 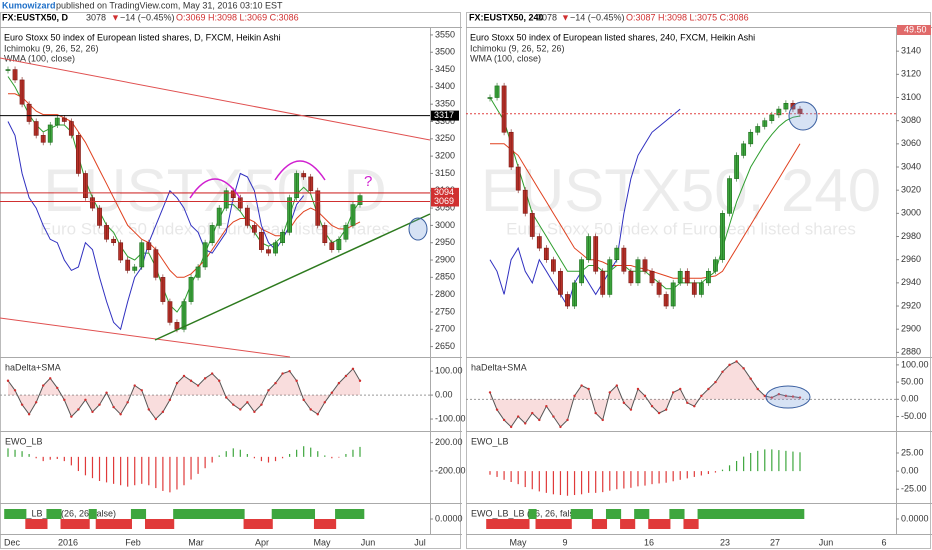 What do you see at coordinates (215, 188) in the screenshot?
I see `annotation-shape` at bounding box center [215, 188].